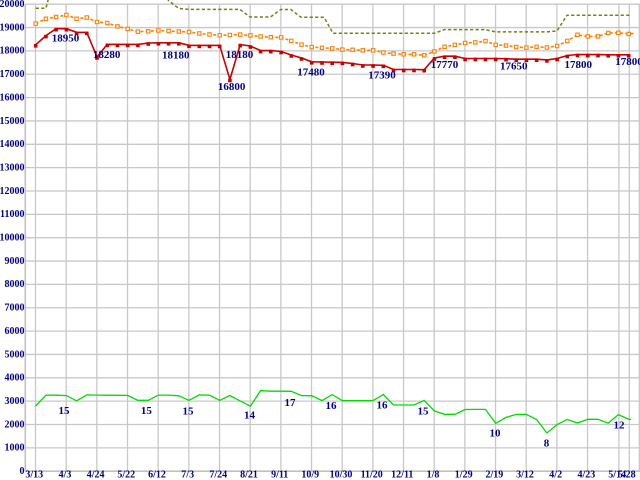 The image size is (640, 480). I want to click on svg-text: 12/11, so click(402, 475).